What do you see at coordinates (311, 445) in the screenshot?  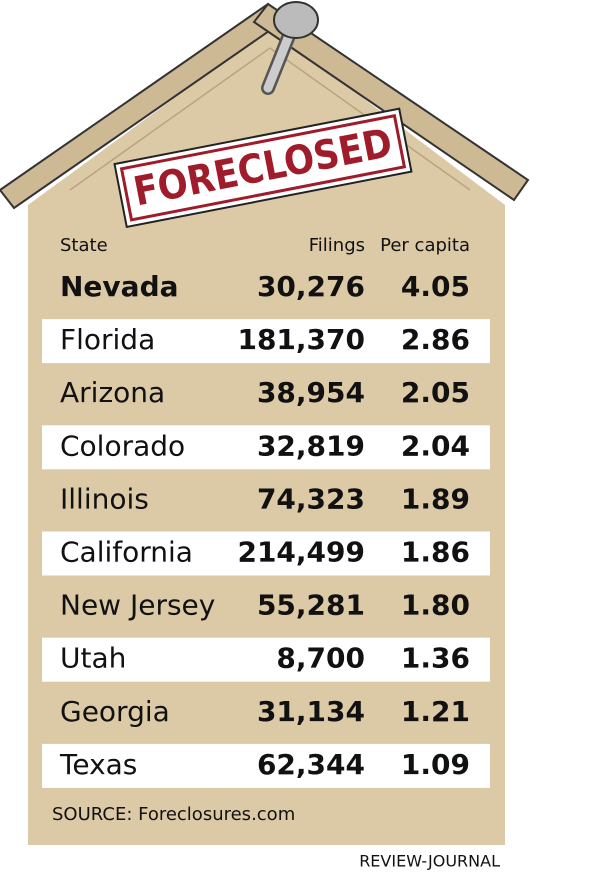 I see `table-cell: 32,819` at bounding box center [311, 445].